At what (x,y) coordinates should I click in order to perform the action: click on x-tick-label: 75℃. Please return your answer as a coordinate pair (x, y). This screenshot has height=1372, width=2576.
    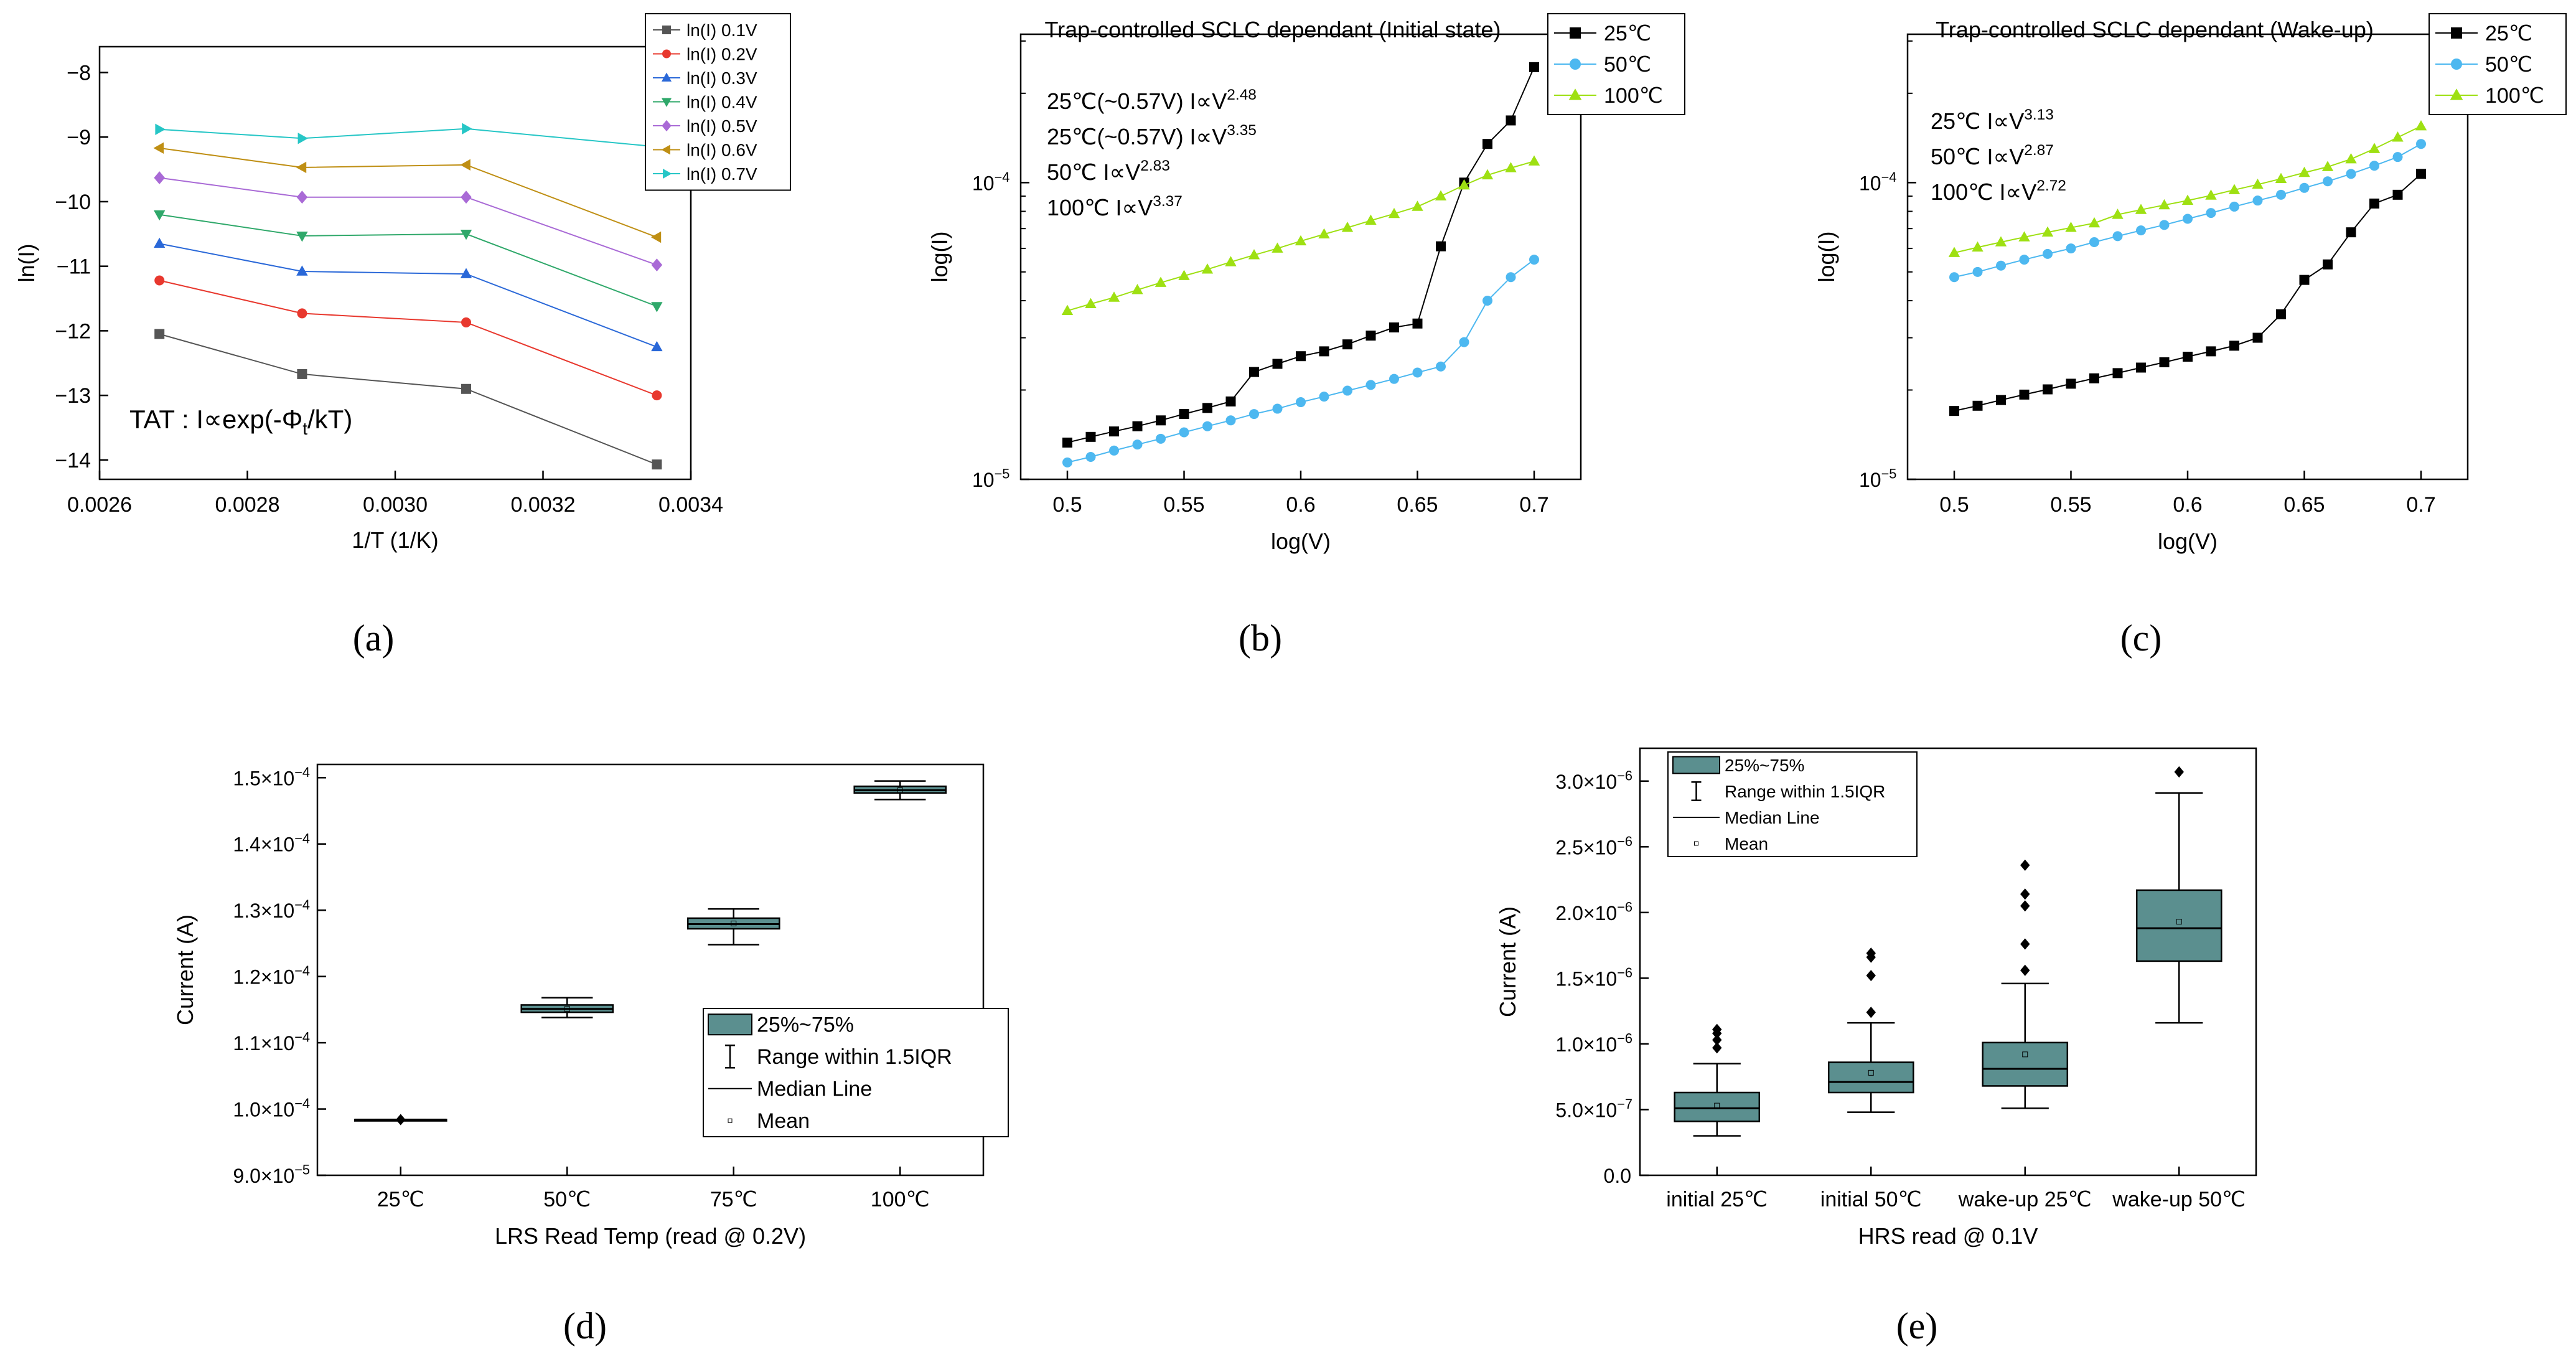
    Looking at the image, I should click on (733, 1199).